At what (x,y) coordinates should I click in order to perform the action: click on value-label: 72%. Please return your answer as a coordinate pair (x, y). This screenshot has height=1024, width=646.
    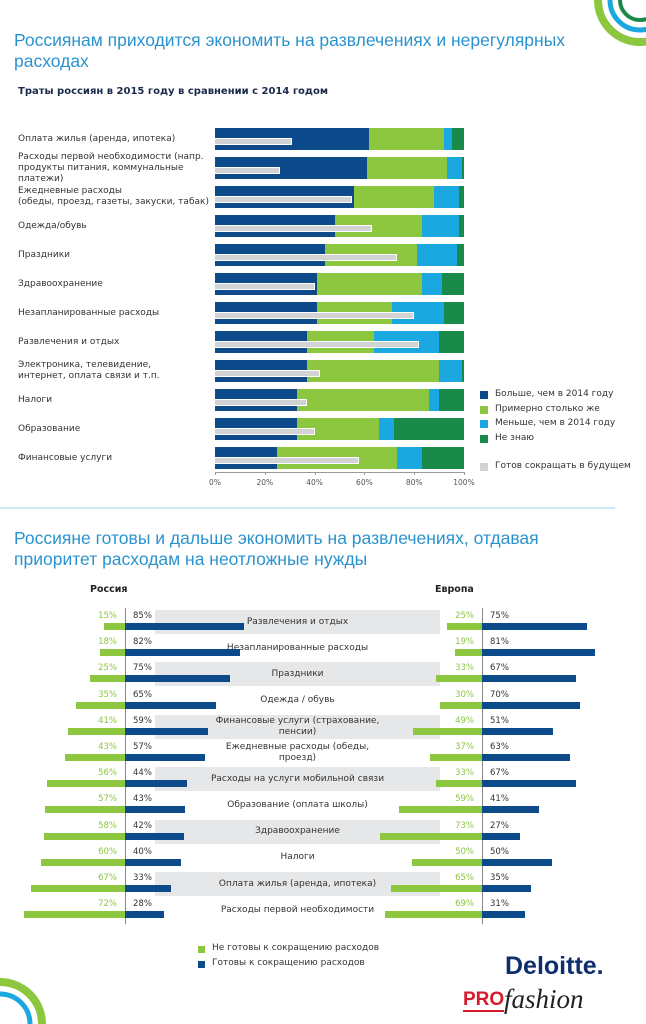
    Looking at the image, I should click on (107, 904).